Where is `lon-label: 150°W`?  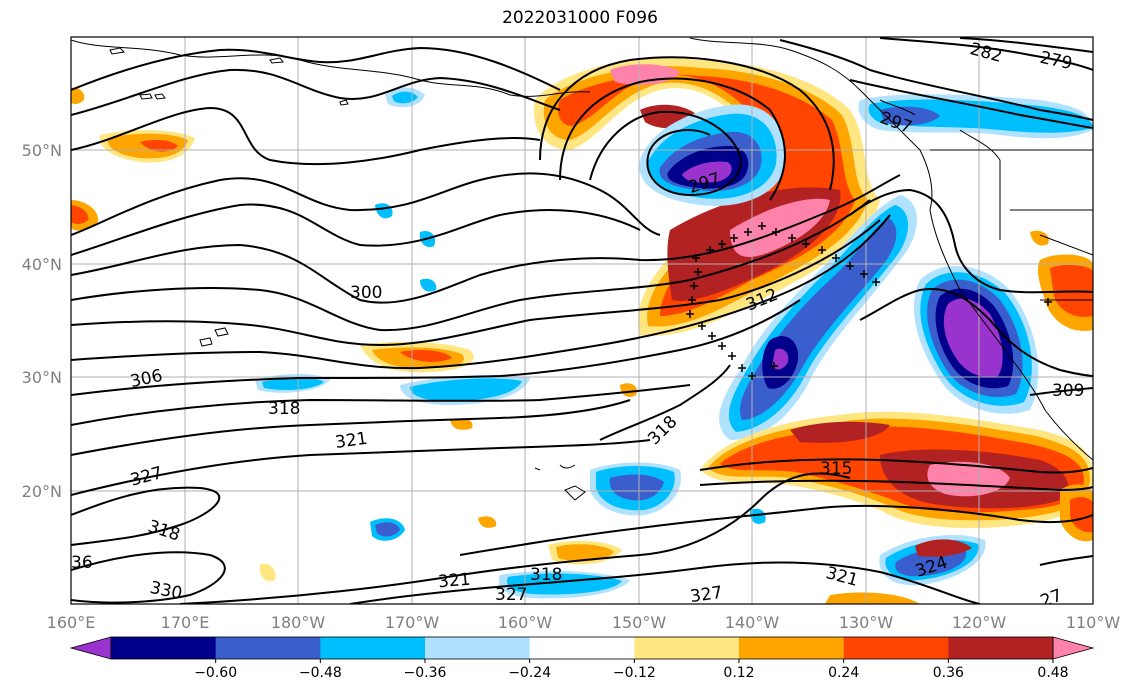 lon-label: 150°W is located at coordinates (639, 622).